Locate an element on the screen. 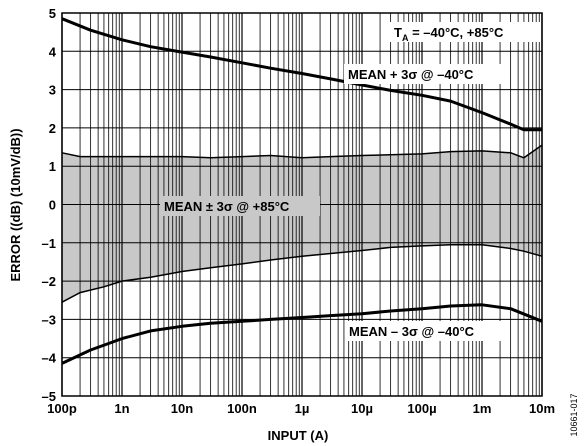 This screenshot has height=446, width=585. x-tick-label: 100µ is located at coordinates (421, 408).